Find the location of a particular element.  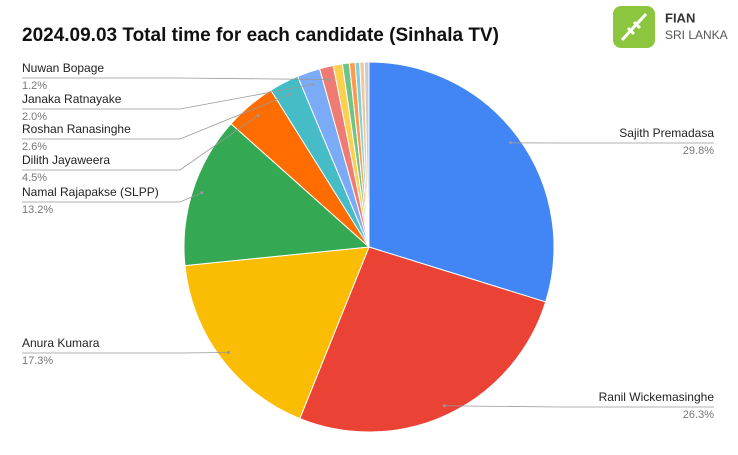

value-label: 17.3% is located at coordinates (37, 361).